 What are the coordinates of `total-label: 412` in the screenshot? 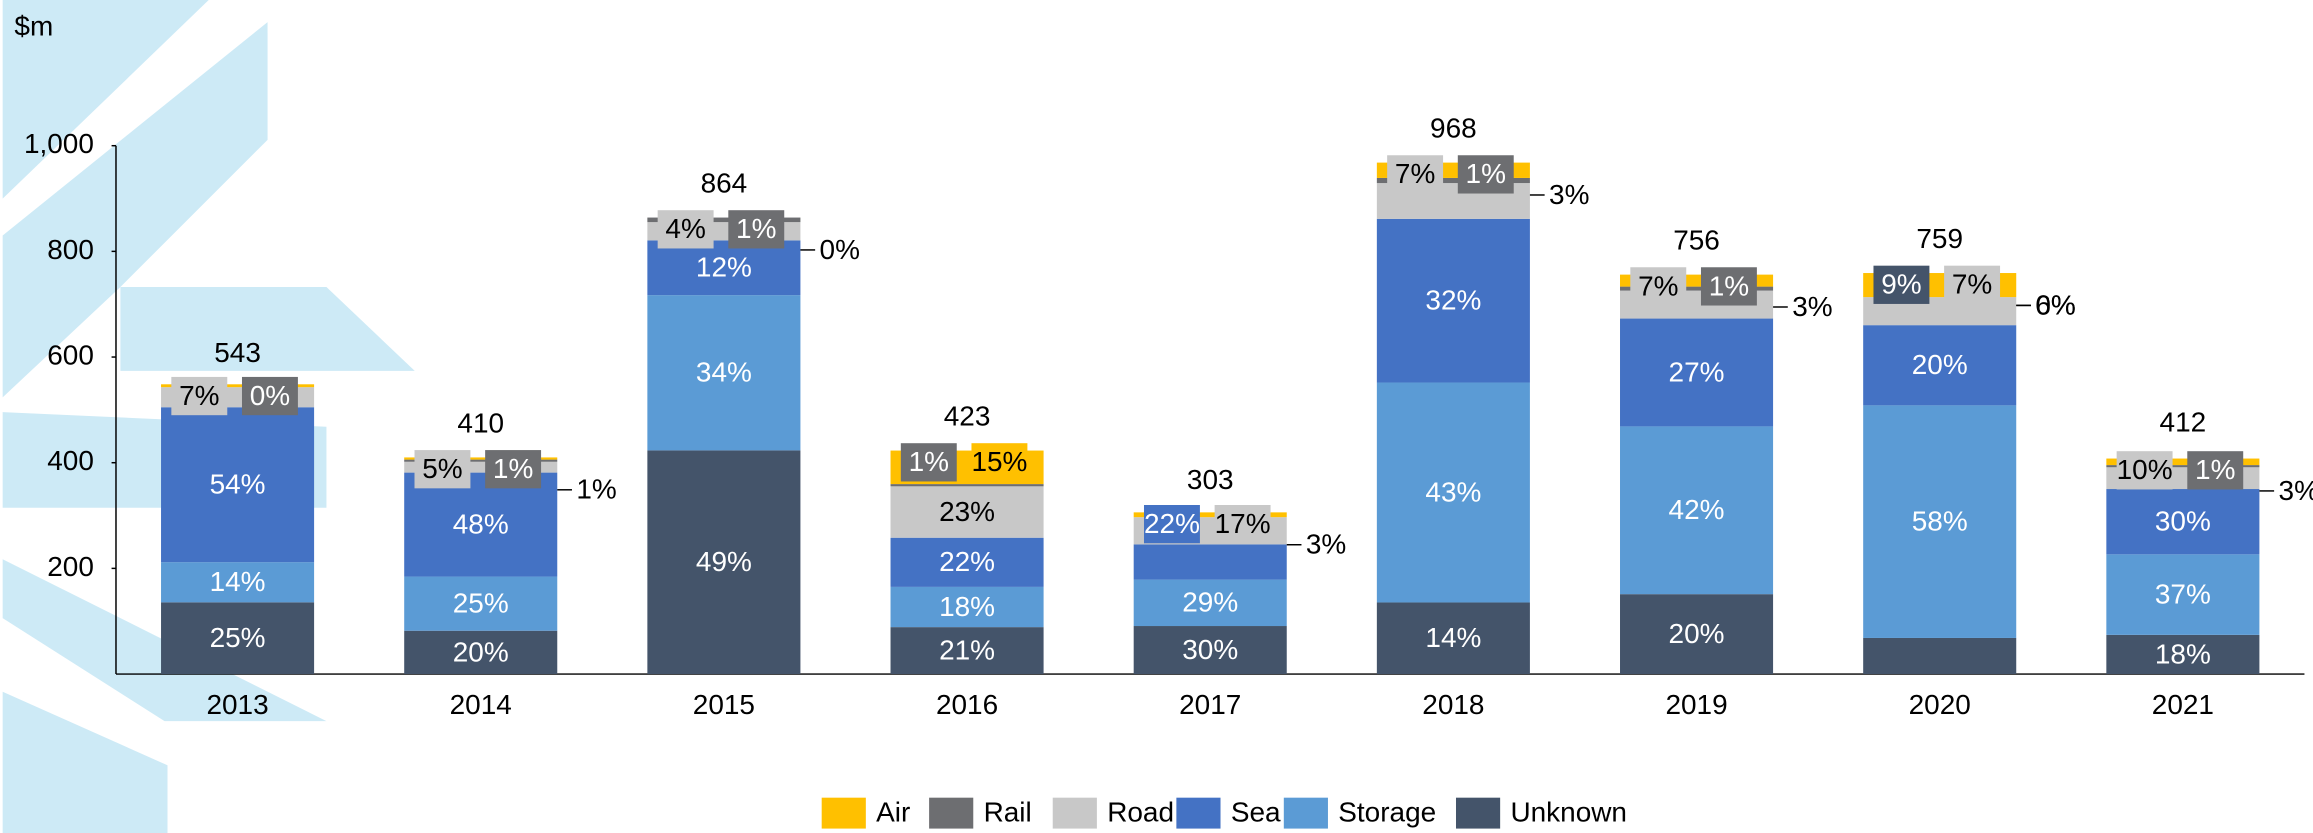 It's located at (2183, 421).